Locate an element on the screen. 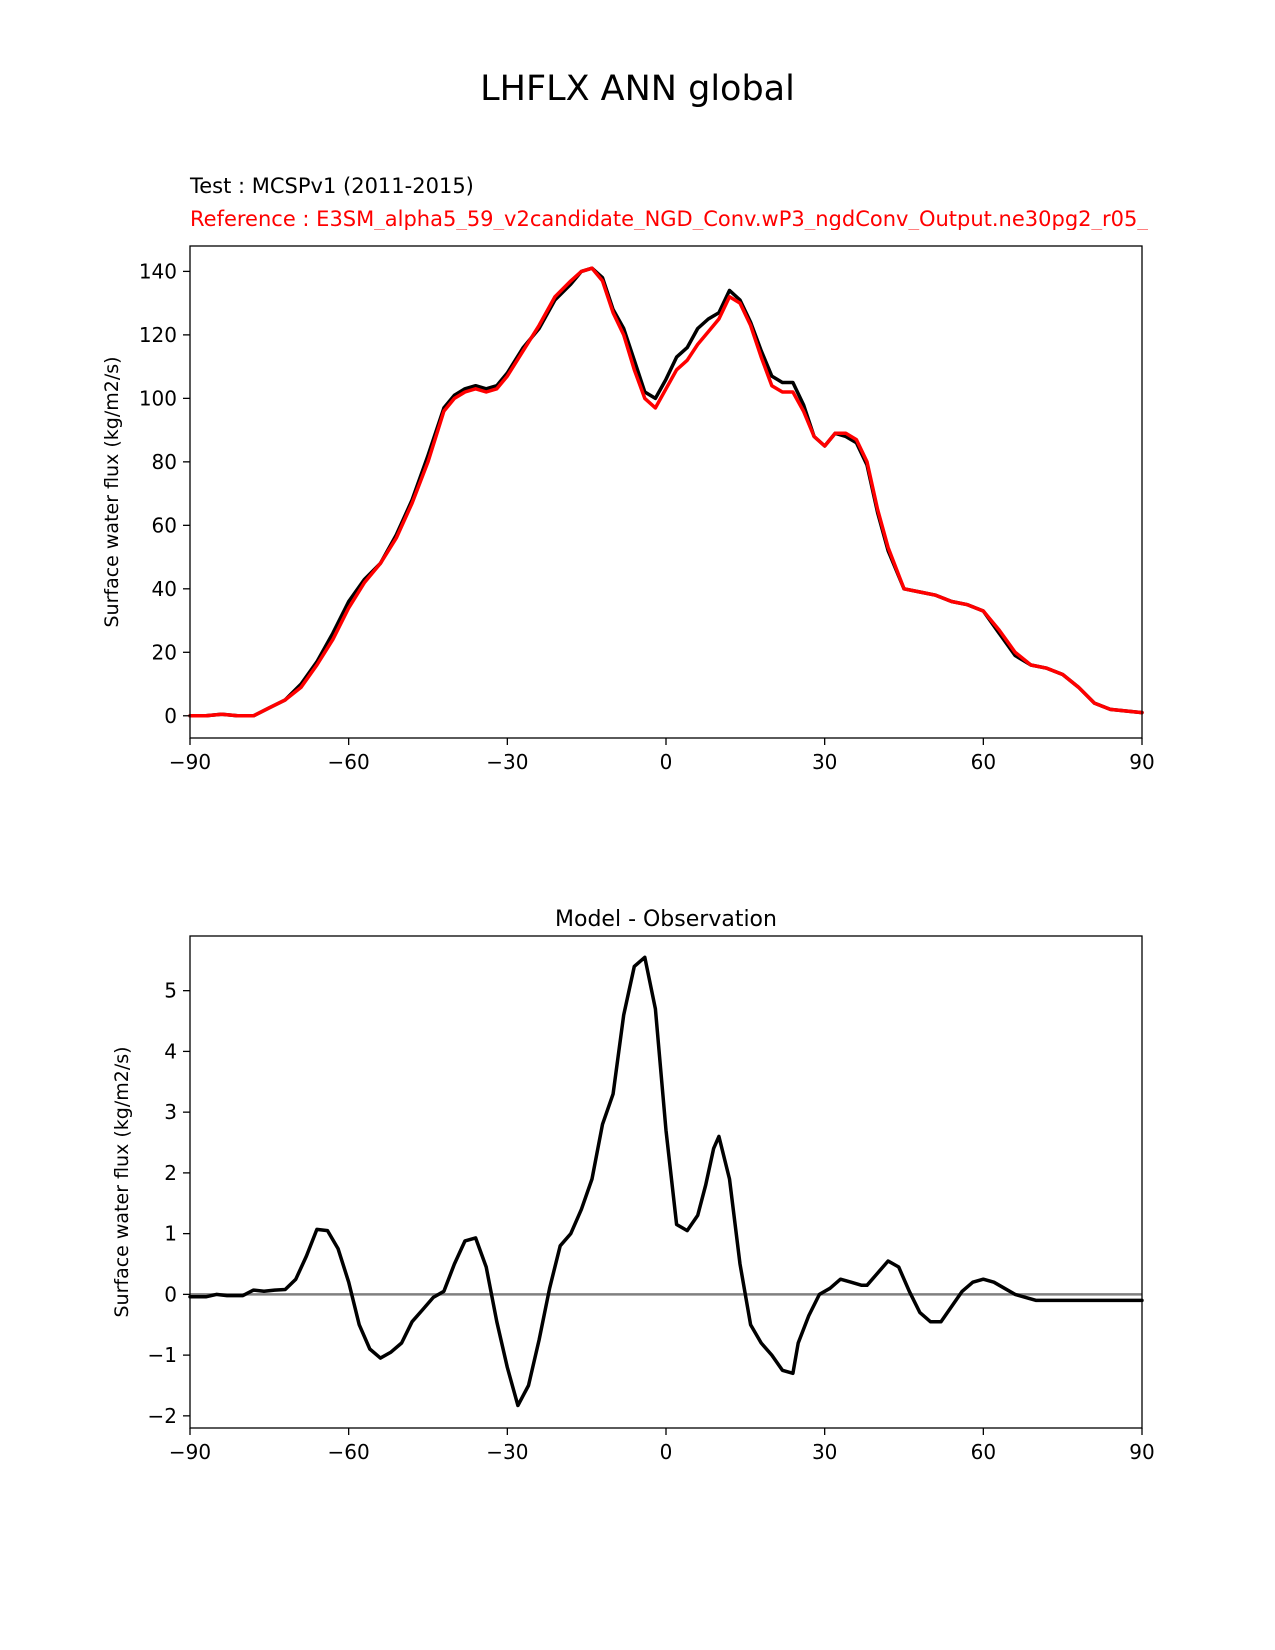 This screenshot has height=1650, width=1275. bottom-plot-xtick-label: 90 is located at coordinates (1141, 1452).